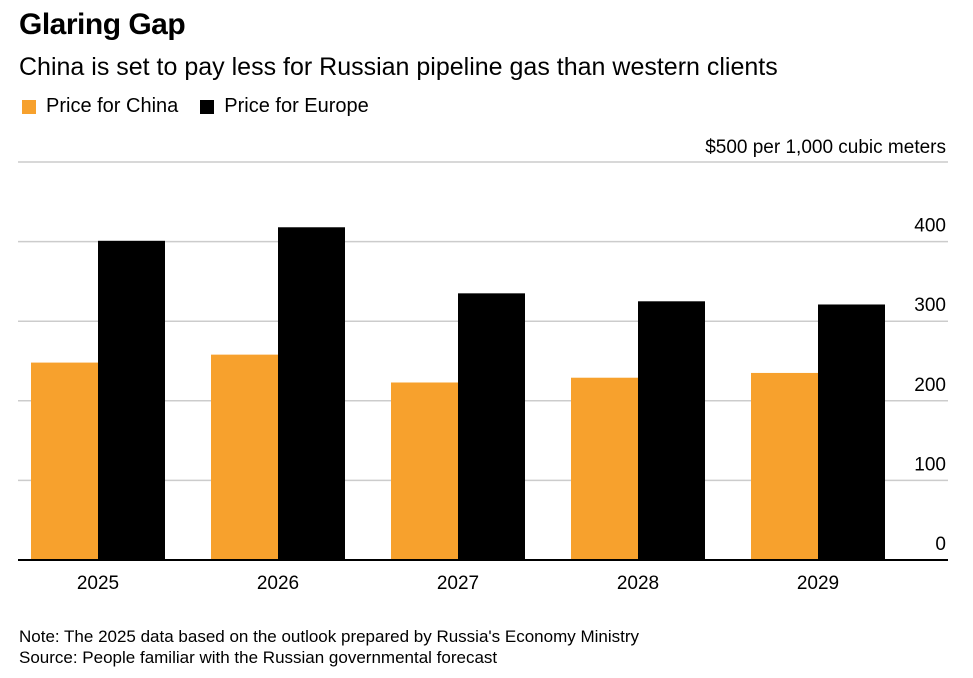  Describe the element at coordinates (818, 583) in the screenshot. I see `x-tick-label: 2029` at that location.